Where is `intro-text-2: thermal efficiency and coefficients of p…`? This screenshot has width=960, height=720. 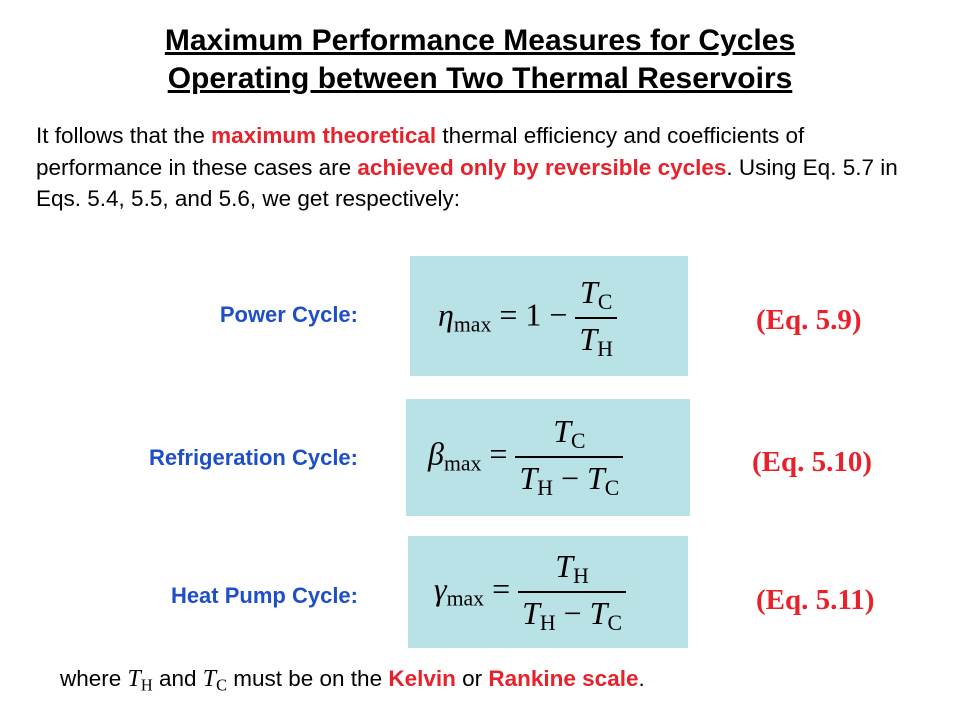 intro-text-2: thermal efficiency and coefficients of p… is located at coordinates (420, 151).